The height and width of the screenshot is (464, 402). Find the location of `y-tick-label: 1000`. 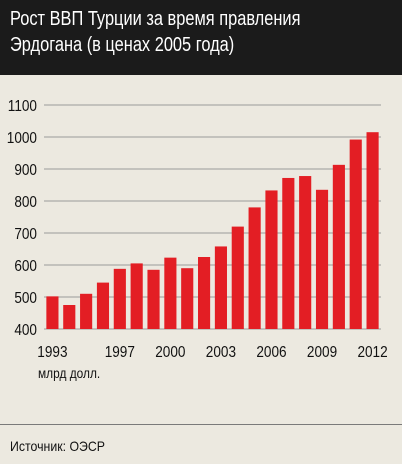

y-tick-label: 1000 is located at coordinates (22, 138).